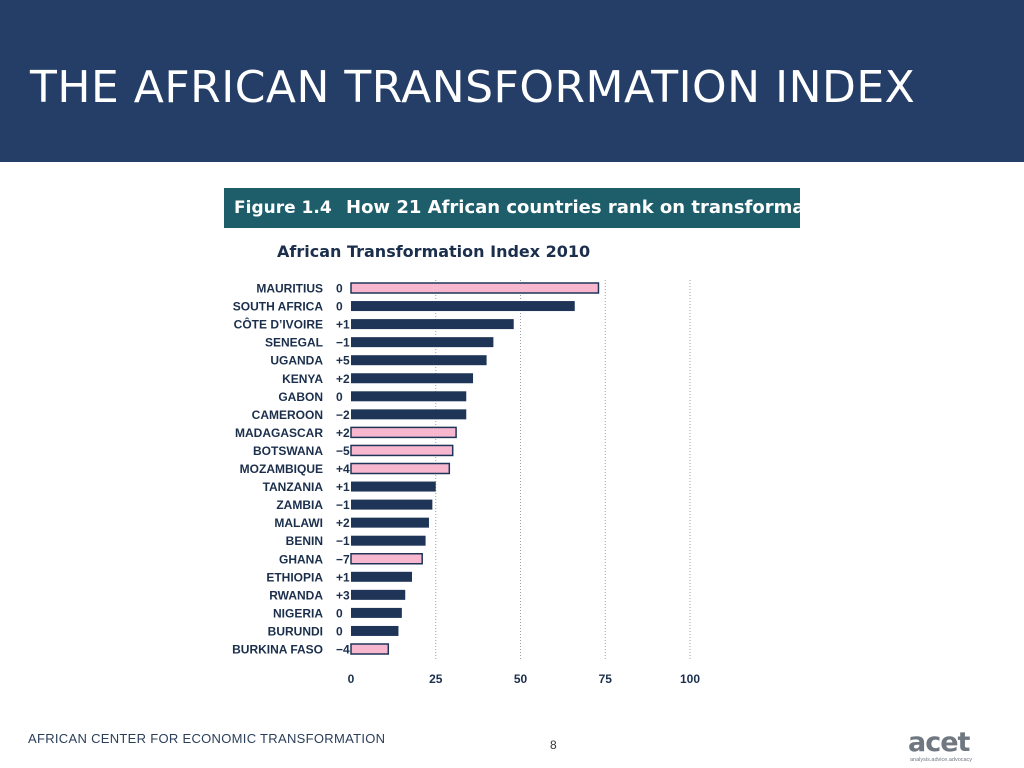 The image size is (1024, 768). I want to click on country-label: BOTSWANA, so click(288, 451).